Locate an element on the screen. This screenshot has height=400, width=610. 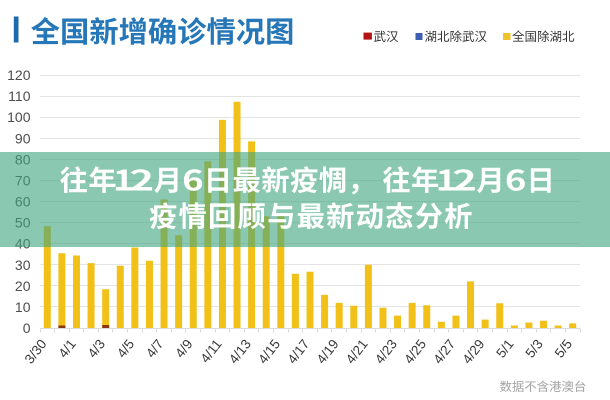
svg-text: 20 is located at coordinates (23, 286).